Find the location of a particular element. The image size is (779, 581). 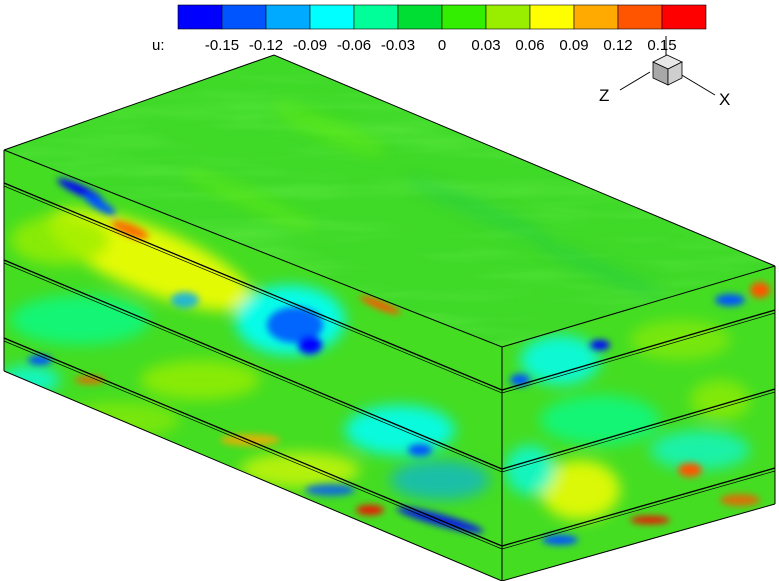

colorbar-tick-label: 0.09 is located at coordinates (573, 45).